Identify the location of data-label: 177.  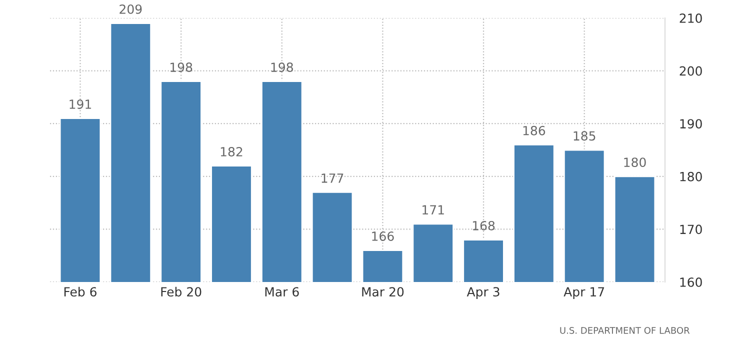
(333, 178).